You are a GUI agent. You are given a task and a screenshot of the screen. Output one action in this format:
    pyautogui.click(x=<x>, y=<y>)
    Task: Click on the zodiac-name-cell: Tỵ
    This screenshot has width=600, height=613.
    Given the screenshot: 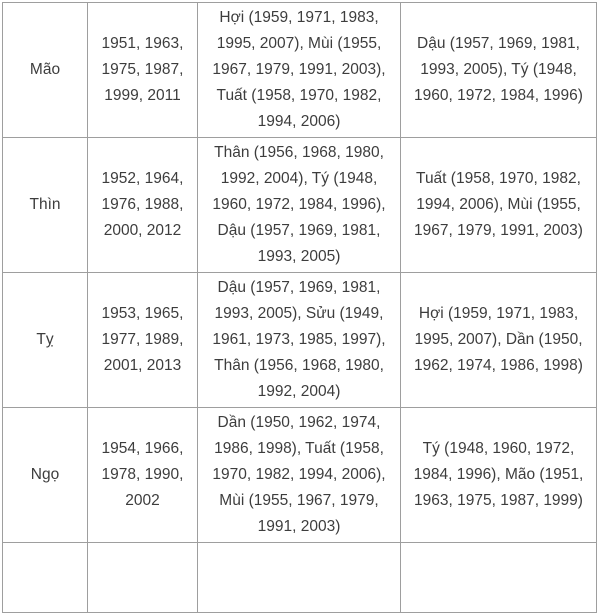 What is the action you would take?
    pyautogui.click(x=45, y=340)
    